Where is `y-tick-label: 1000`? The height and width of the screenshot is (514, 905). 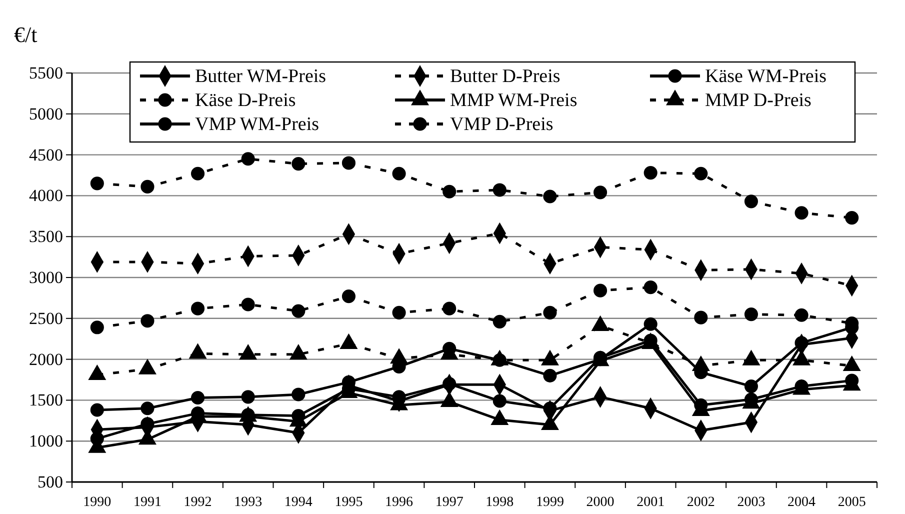
y-tick-label: 1000 is located at coordinates (46, 441).